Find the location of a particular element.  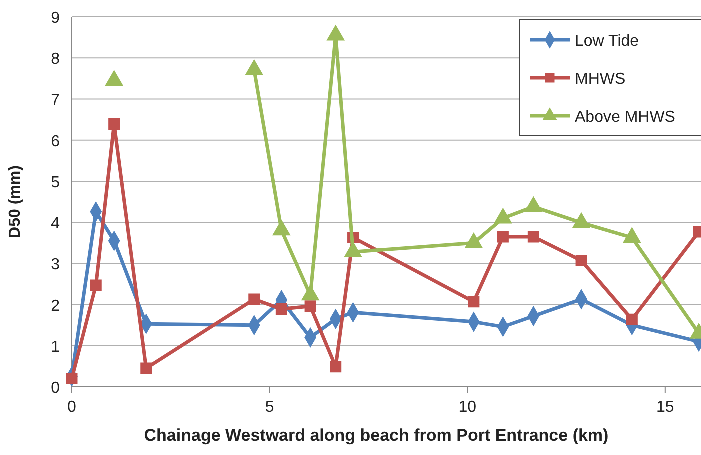

y-axis-title: D50 (mm) is located at coordinates (15, 202).